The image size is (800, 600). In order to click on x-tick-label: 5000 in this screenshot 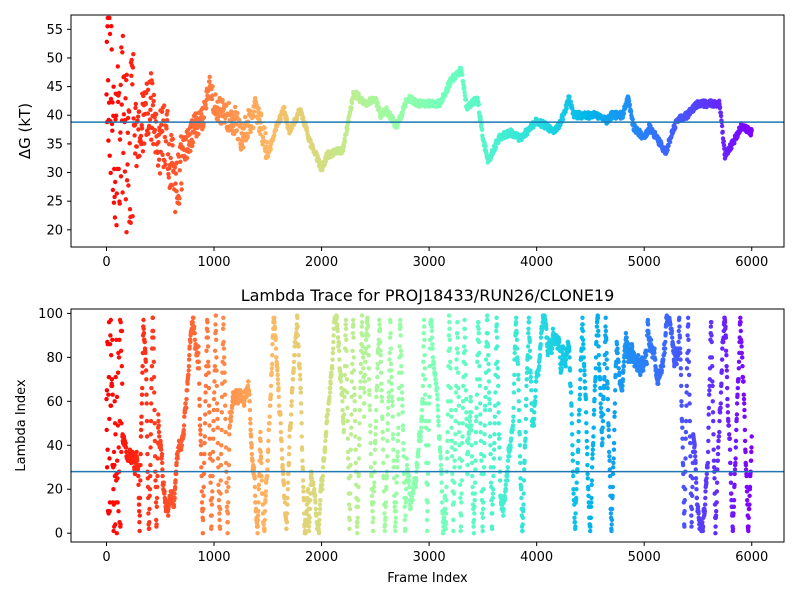, I will do `click(644, 262)`.